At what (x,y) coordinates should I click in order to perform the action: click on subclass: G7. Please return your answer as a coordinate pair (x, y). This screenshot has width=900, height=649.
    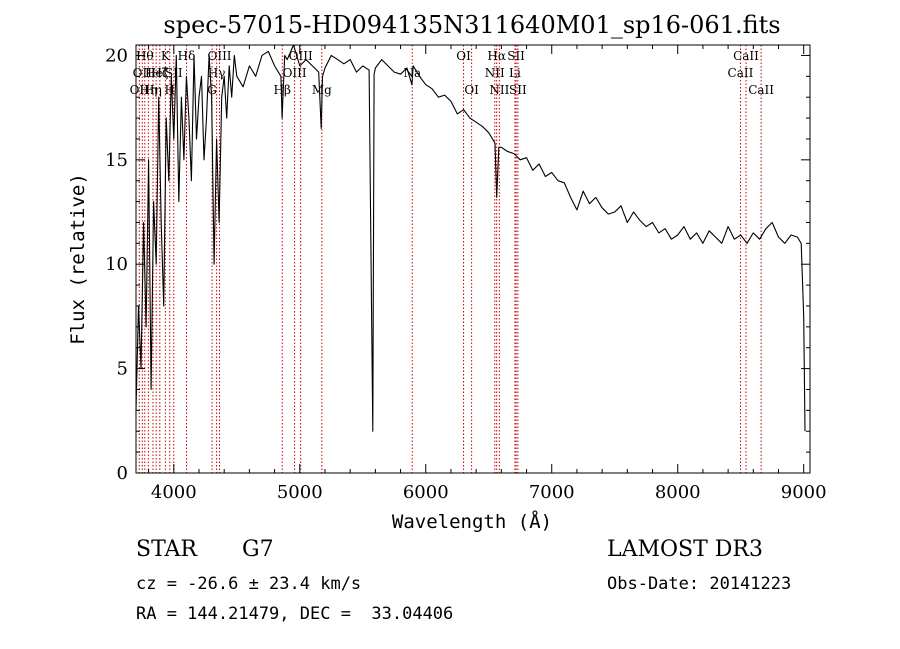
    Looking at the image, I should click on (258, 549).